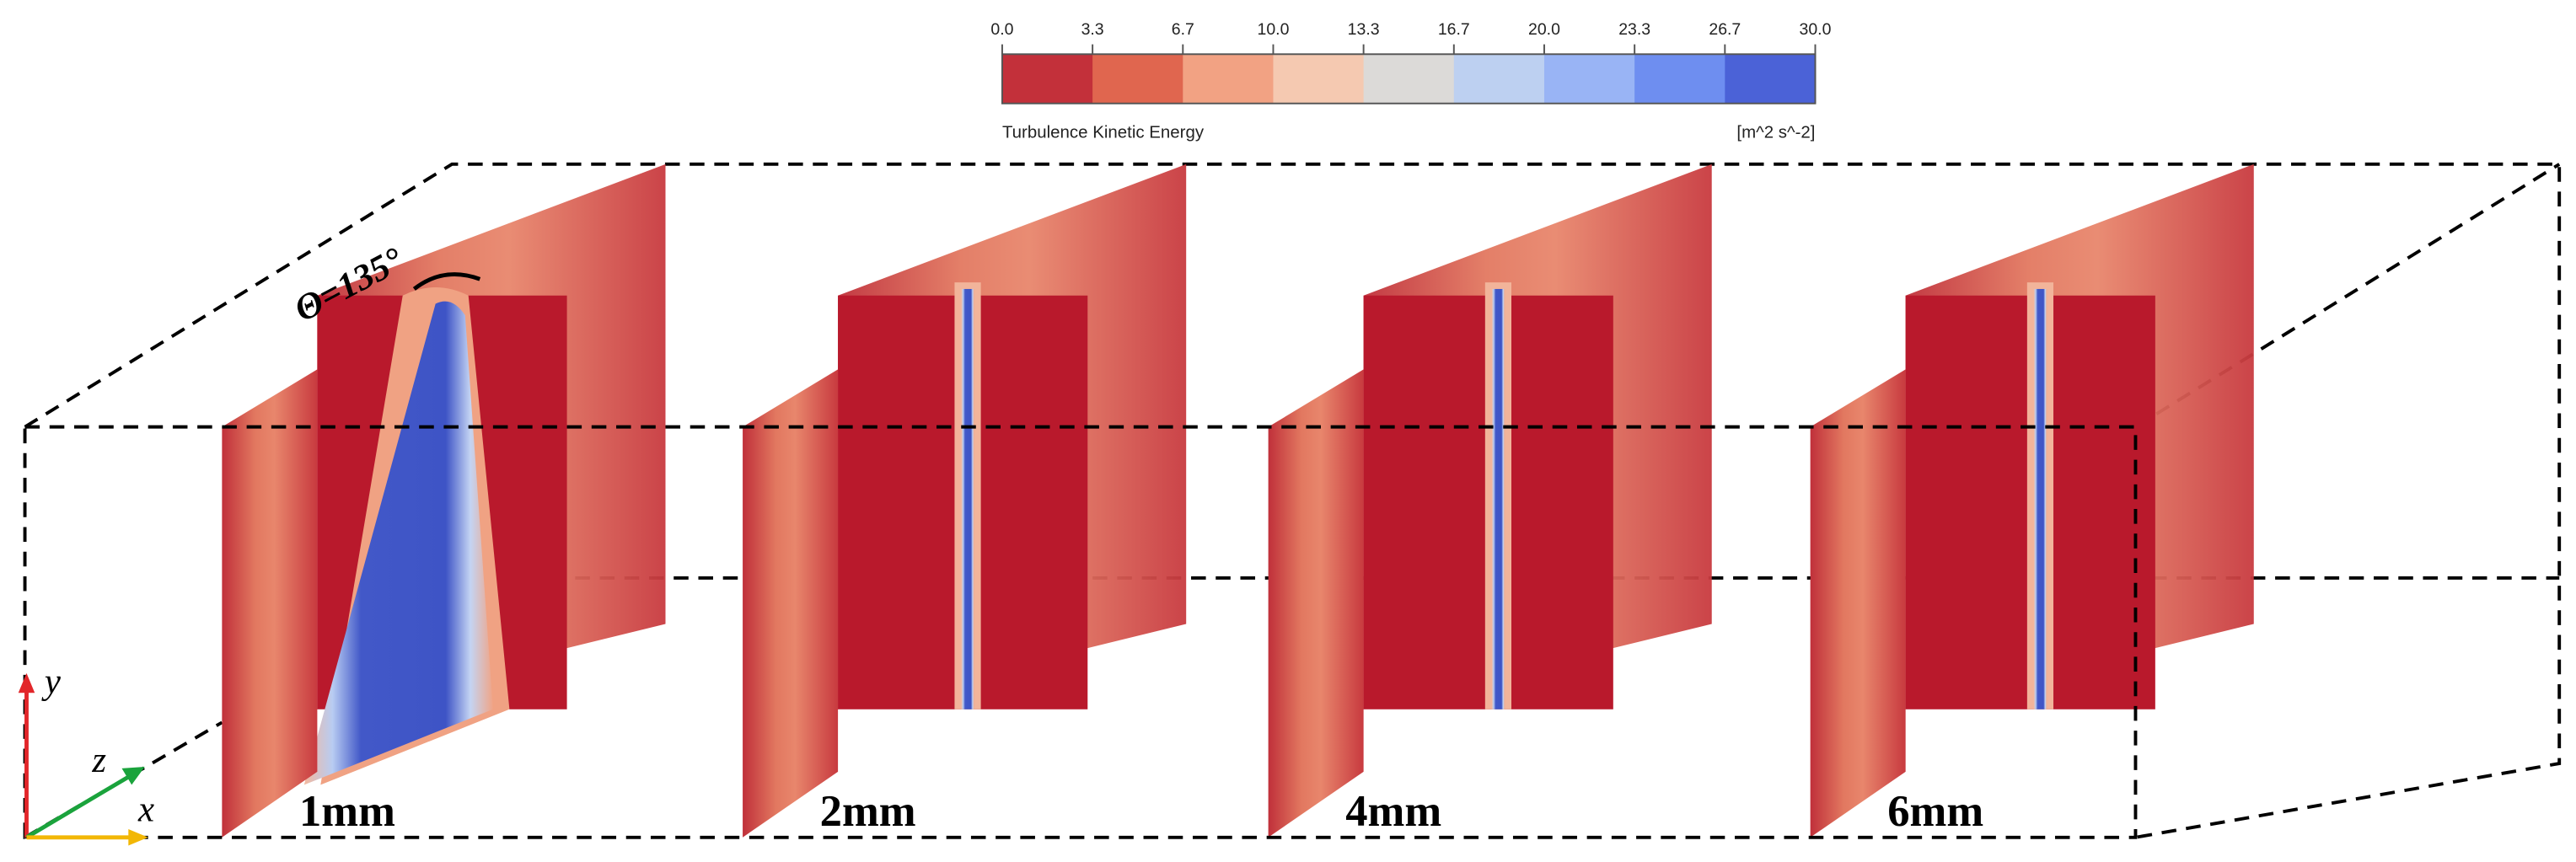  I want to click on angle-arrow, so click(446, 281).